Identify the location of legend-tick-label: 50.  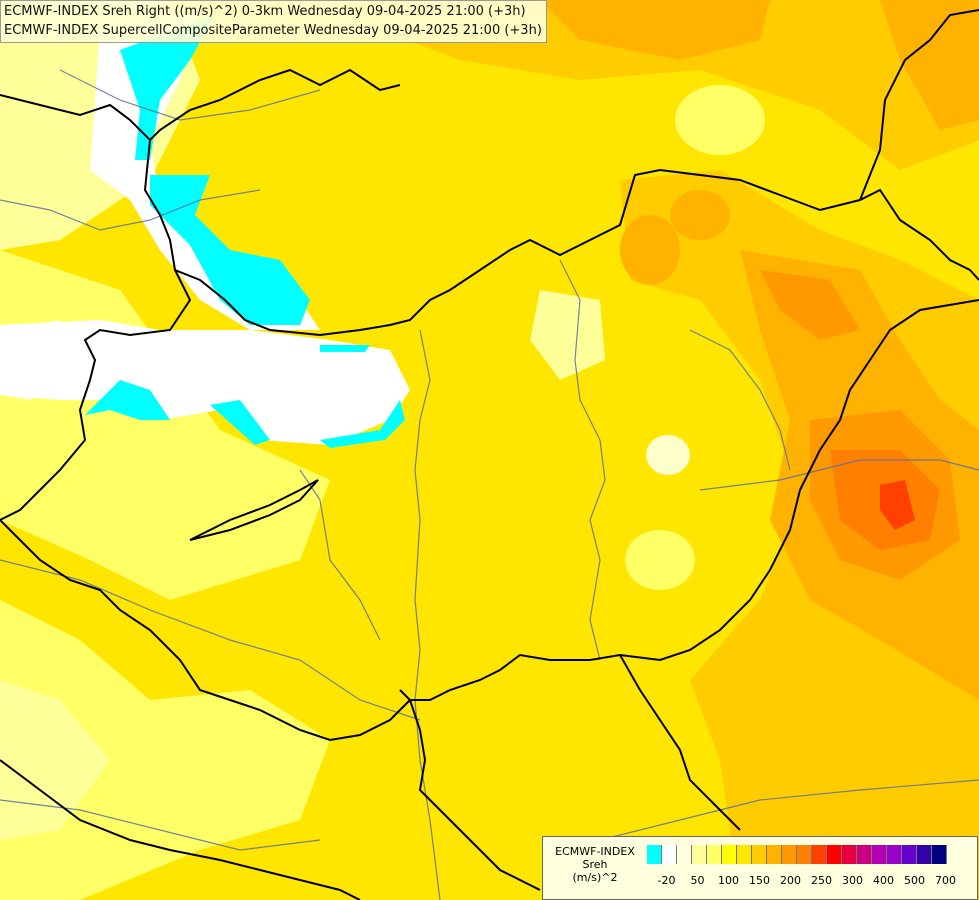
(697, 880).